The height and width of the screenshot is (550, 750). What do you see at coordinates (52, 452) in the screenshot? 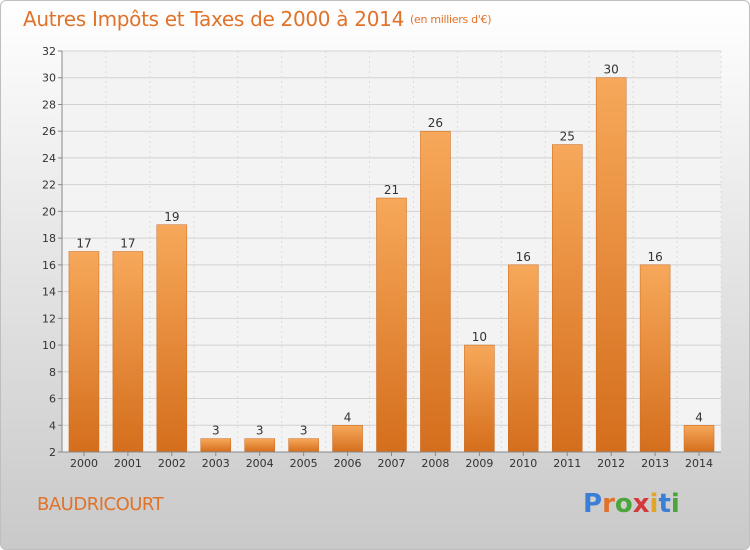
I see `y-tick-label: 2` at bounding box center [52, 452].